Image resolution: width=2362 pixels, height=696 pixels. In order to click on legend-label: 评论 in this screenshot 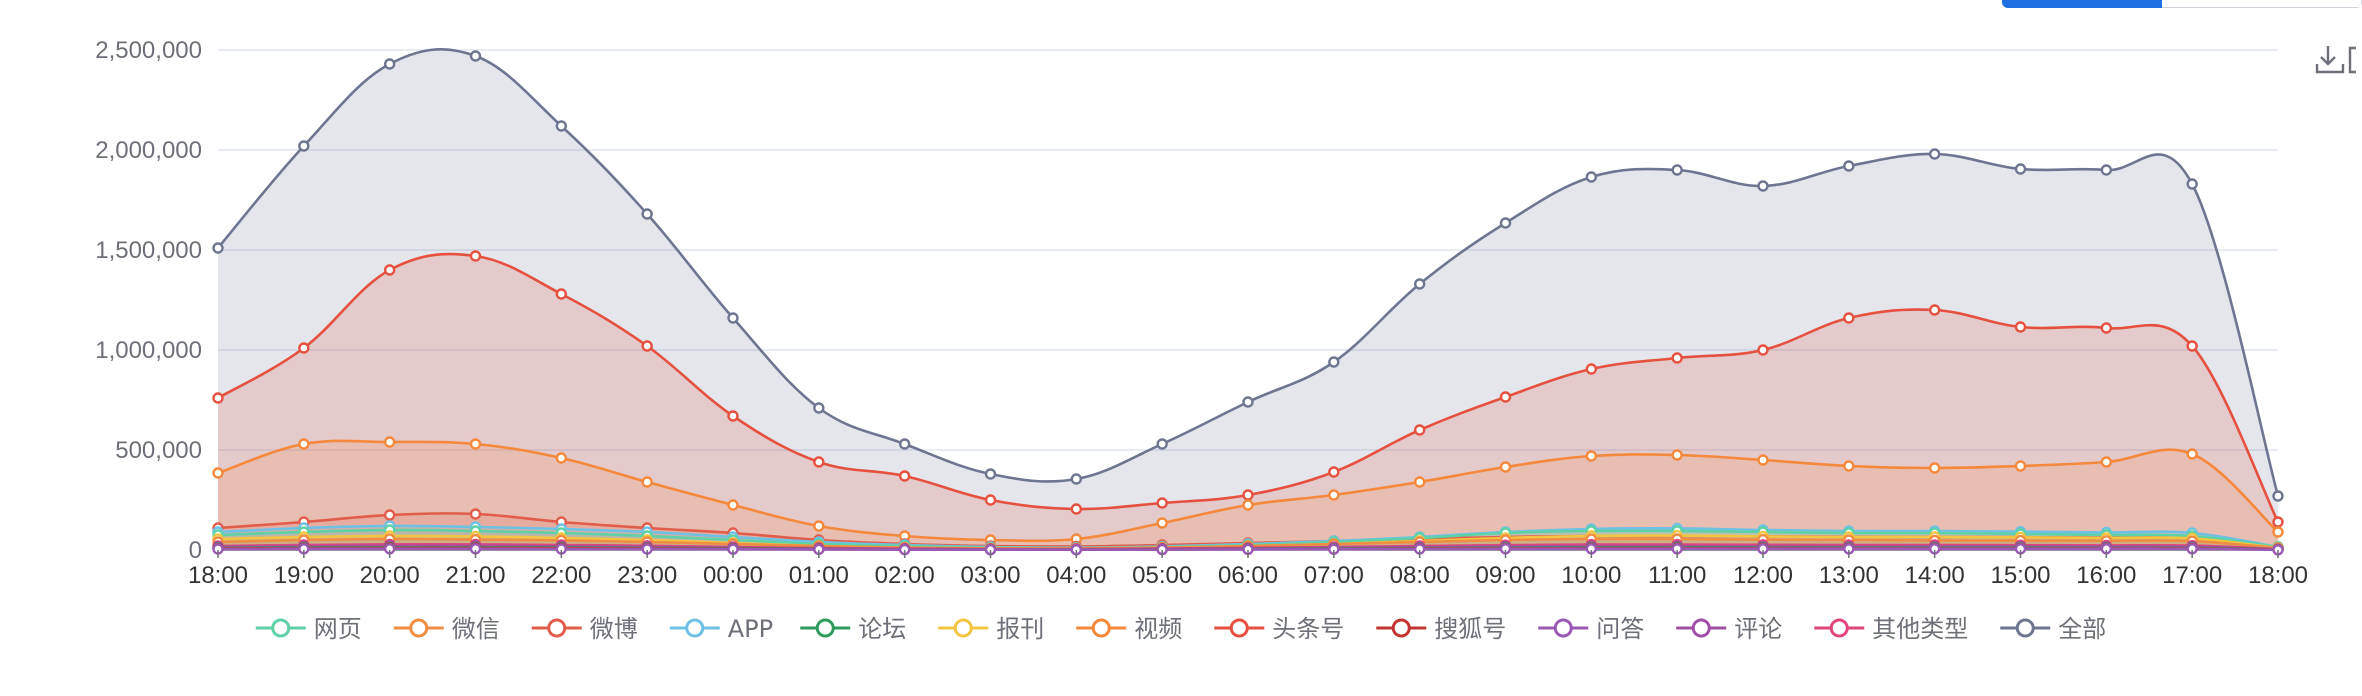, I will do `click(1758, 629)`.